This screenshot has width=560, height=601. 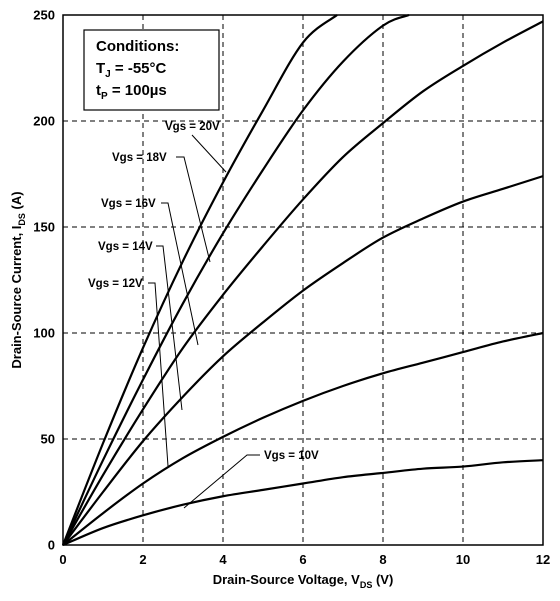 I want to click on x-tick-label: 2, so click(x=142, y=559).